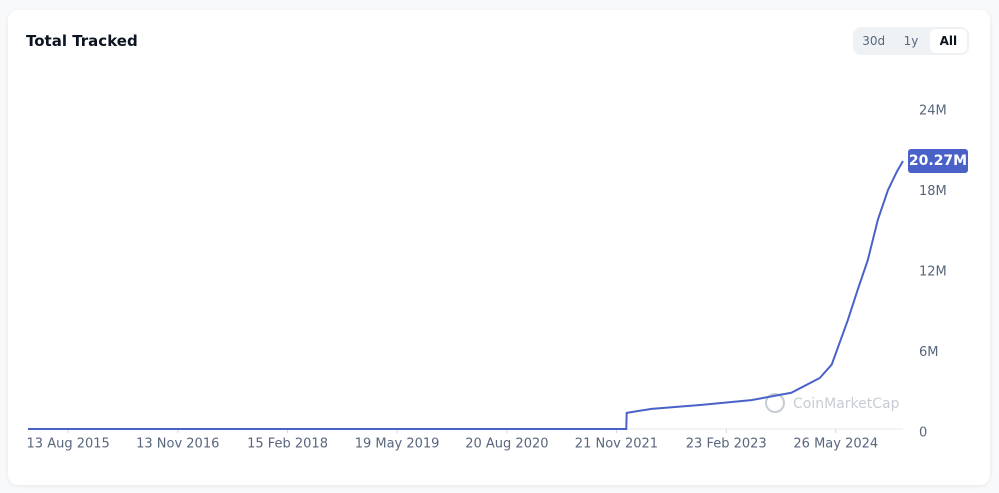 The width and height of the screenshot is (999, 493). I want to click on x-tick-label: 13 Nov 2016, so click(177, 444).